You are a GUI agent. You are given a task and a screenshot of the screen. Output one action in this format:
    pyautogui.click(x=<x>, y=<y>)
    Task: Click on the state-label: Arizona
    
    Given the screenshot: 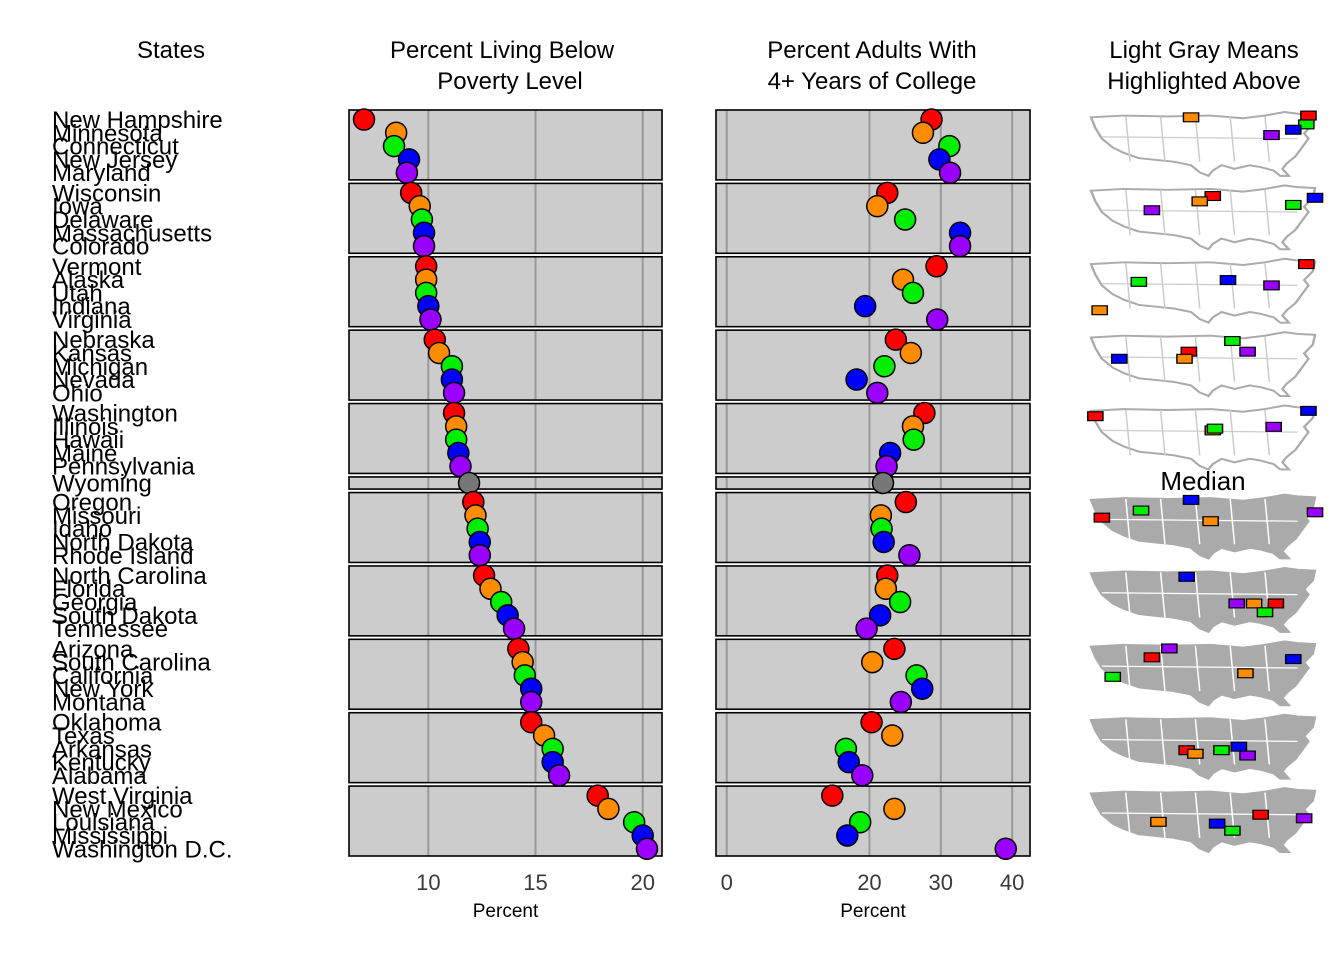 What is the action you would take?
    pyautogui.click(x=93, y=649)
    